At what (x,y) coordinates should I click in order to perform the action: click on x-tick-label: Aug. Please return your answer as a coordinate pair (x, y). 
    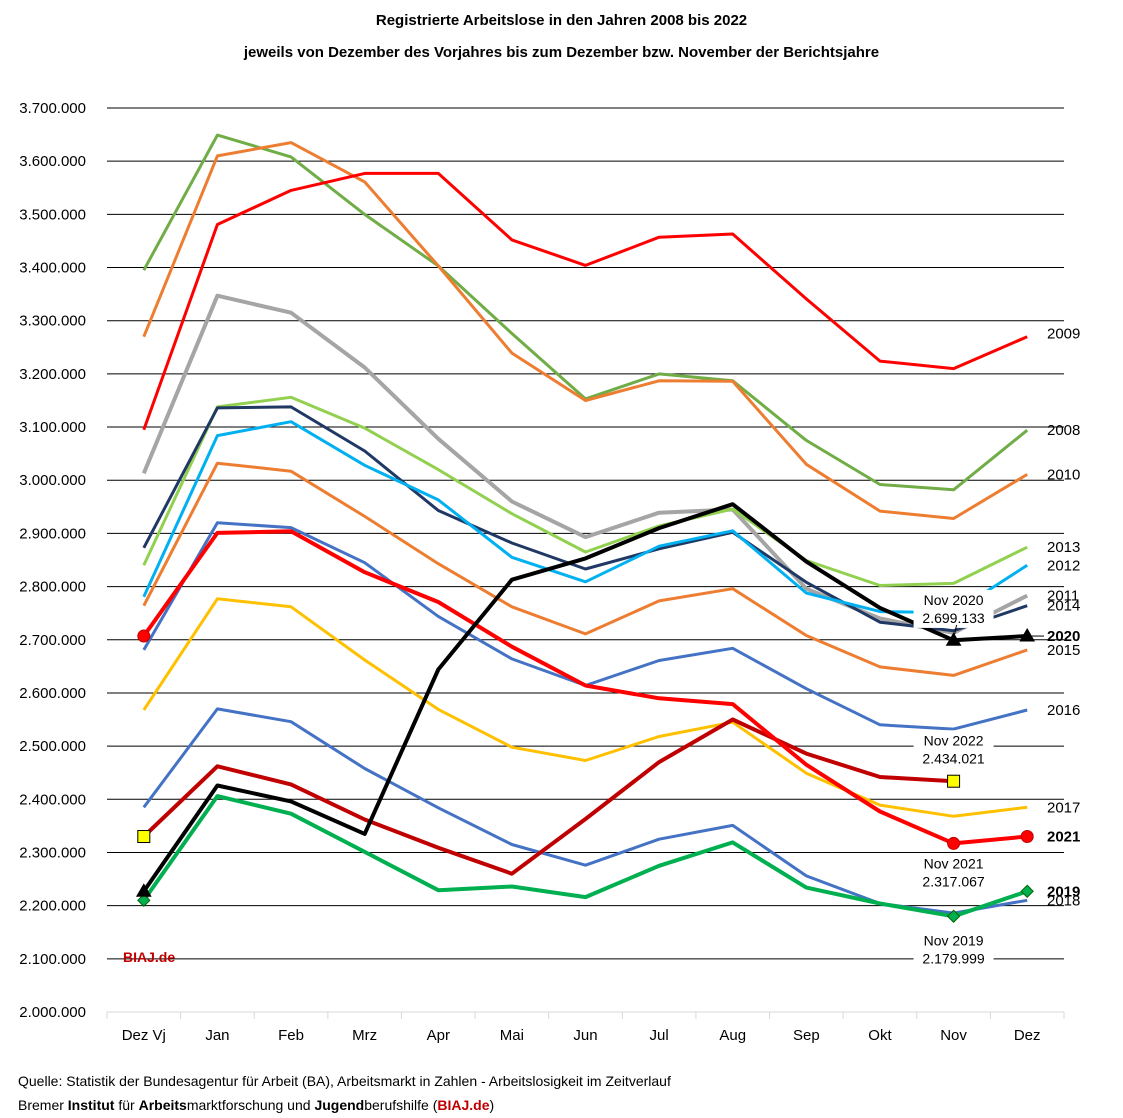
    Looking at the image, I should click on (732, 1035).